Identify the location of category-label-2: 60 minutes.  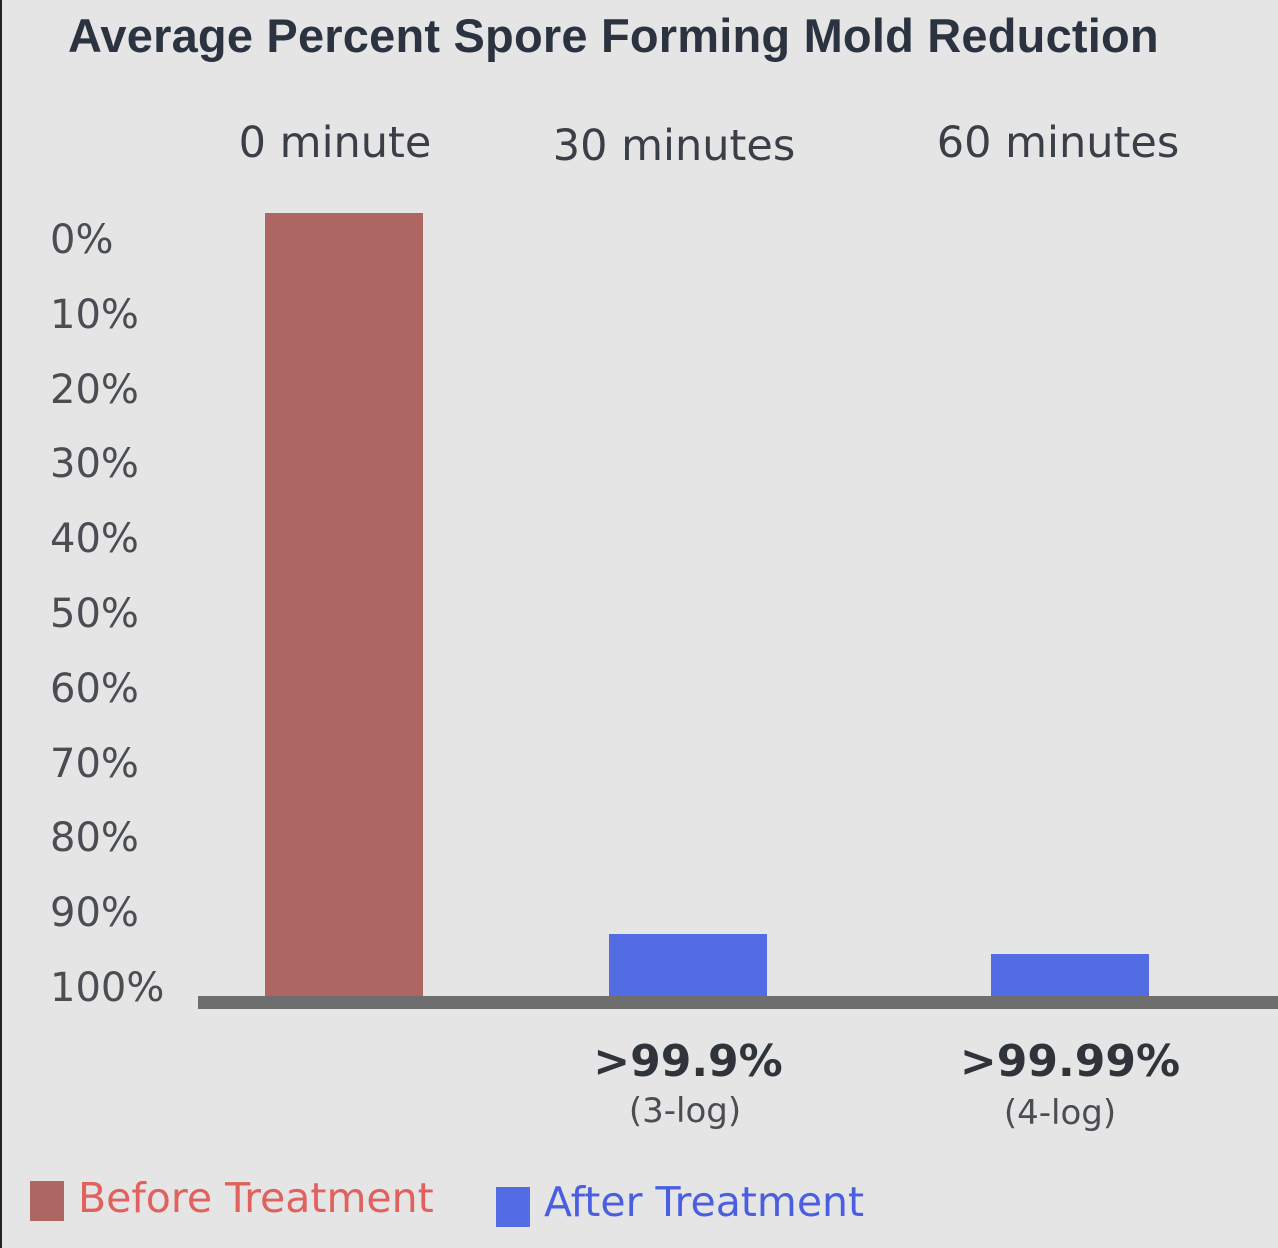
(1058, 143).